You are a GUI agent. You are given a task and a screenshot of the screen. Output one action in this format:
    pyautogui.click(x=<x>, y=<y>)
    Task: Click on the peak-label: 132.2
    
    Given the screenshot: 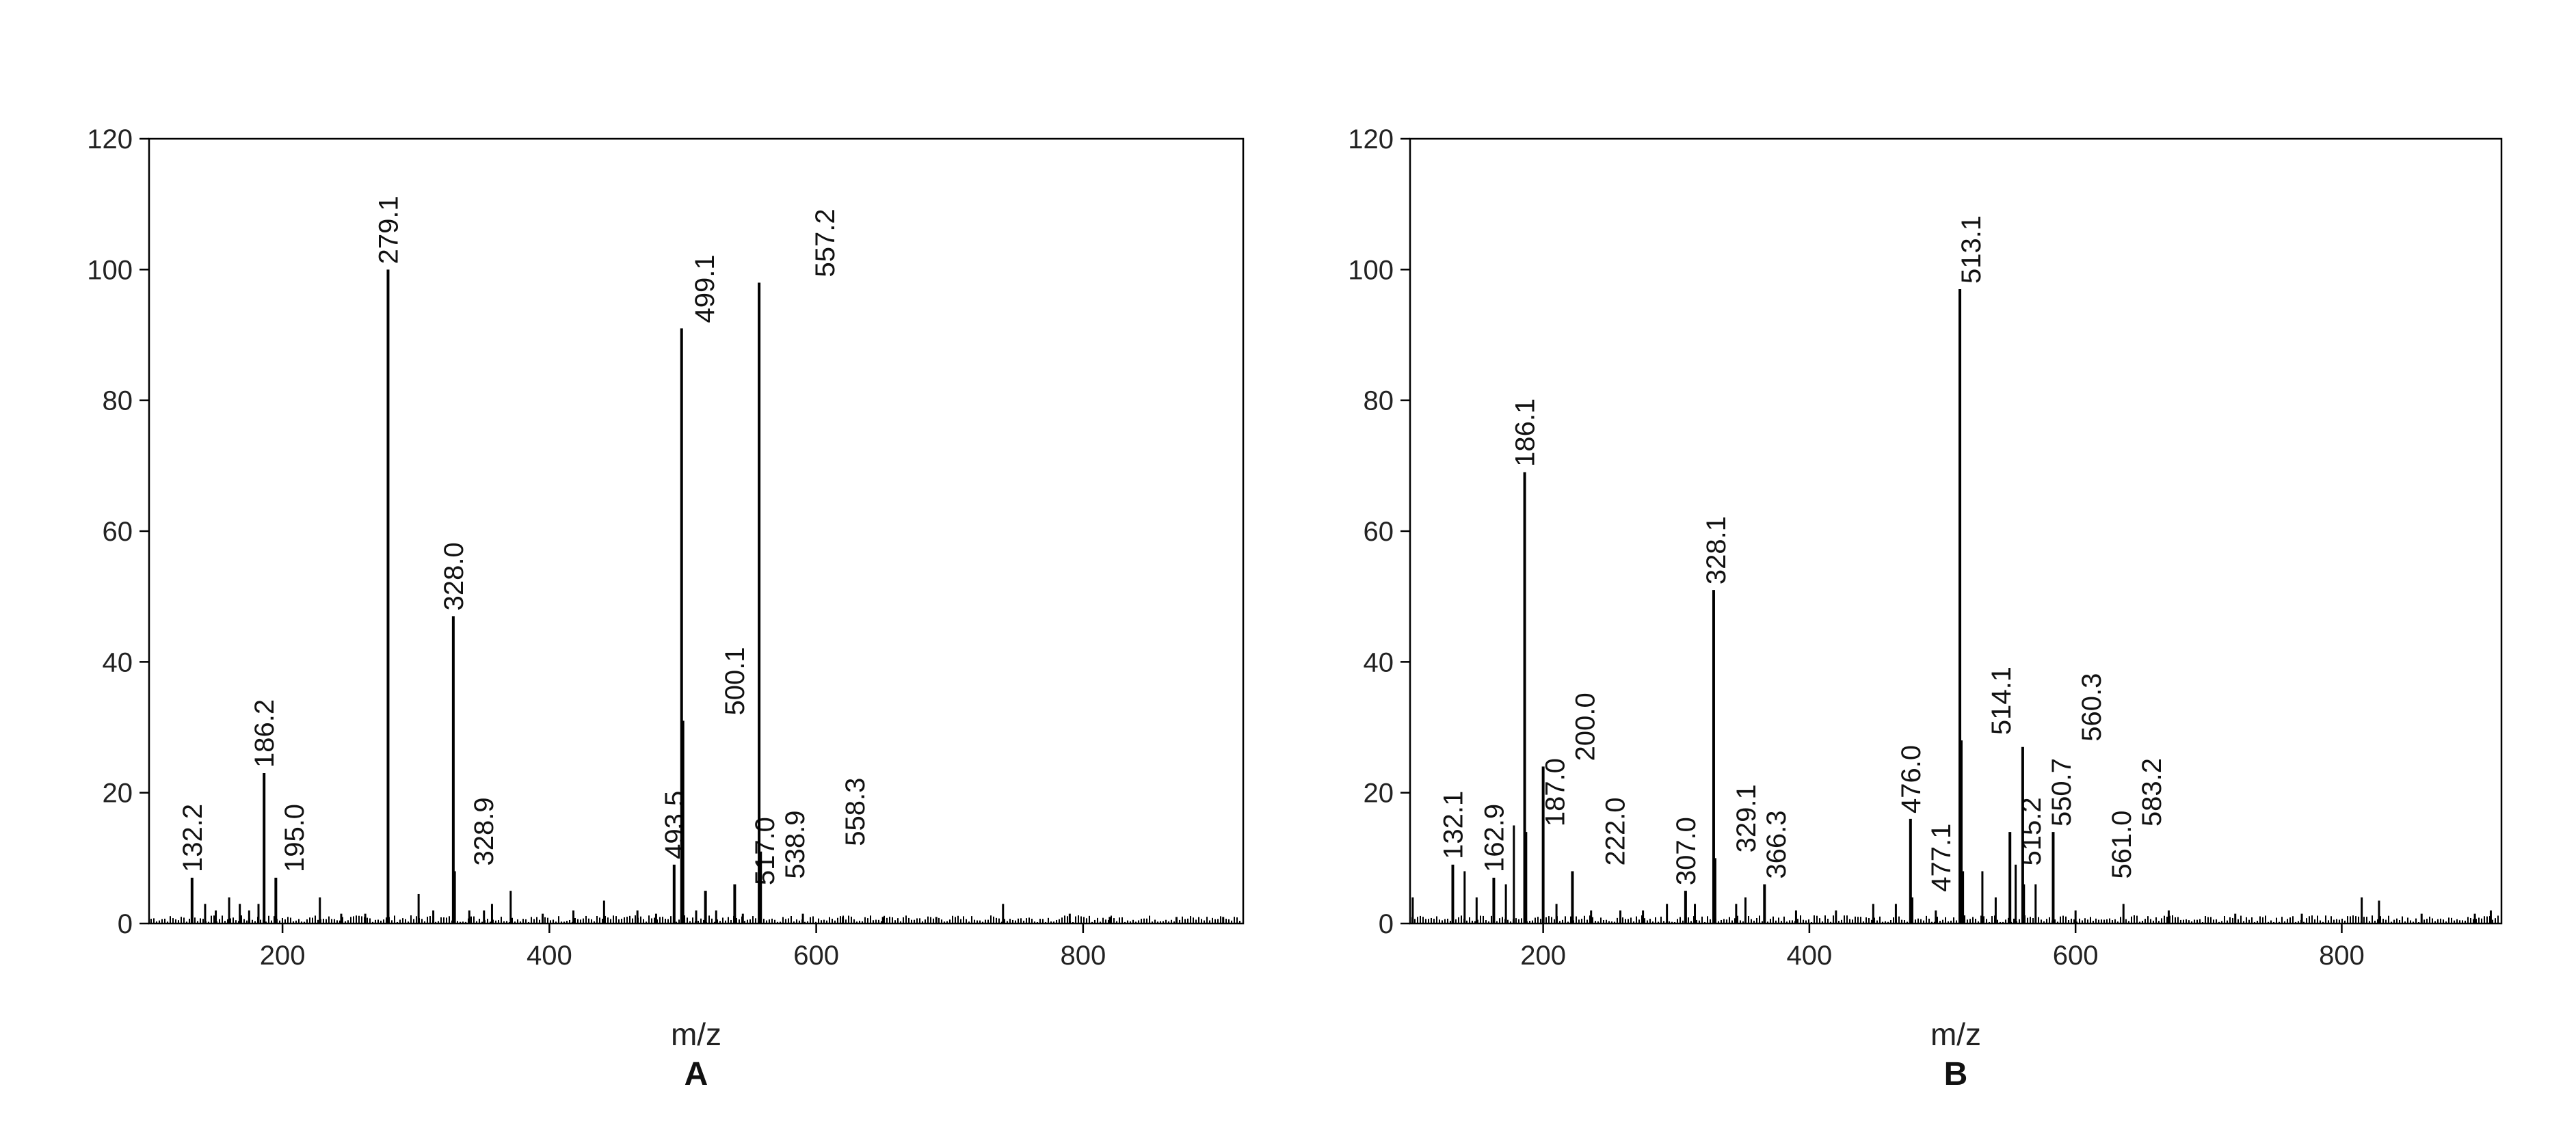 What is the action you would take?
    pyautogui.click(x=193, y=838)
    